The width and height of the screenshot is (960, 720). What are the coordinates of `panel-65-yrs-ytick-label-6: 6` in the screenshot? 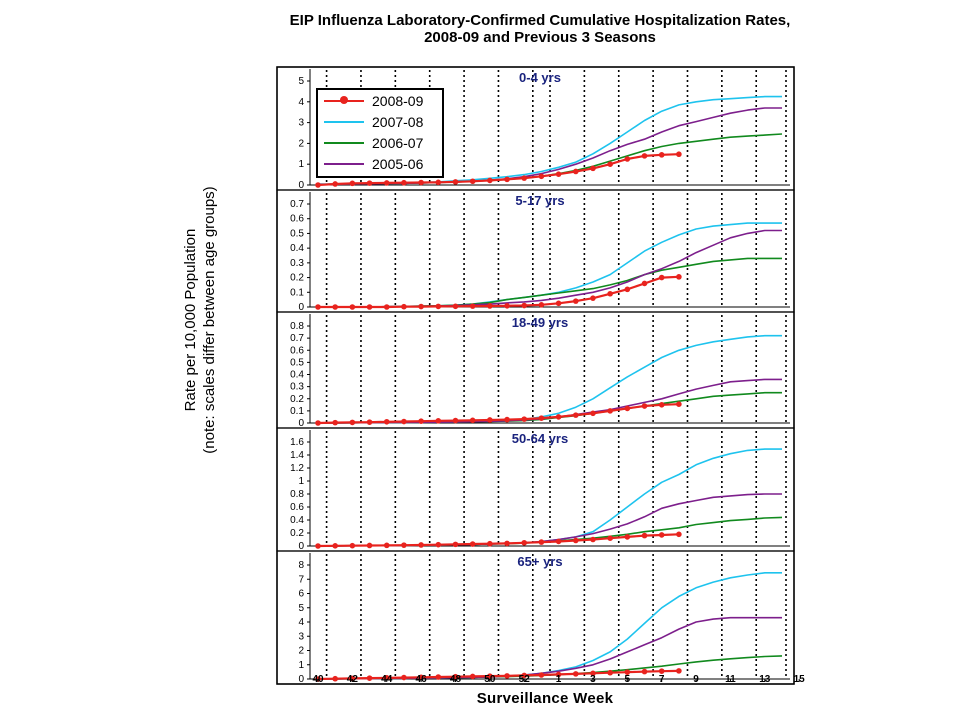 It's located at (301, 594).